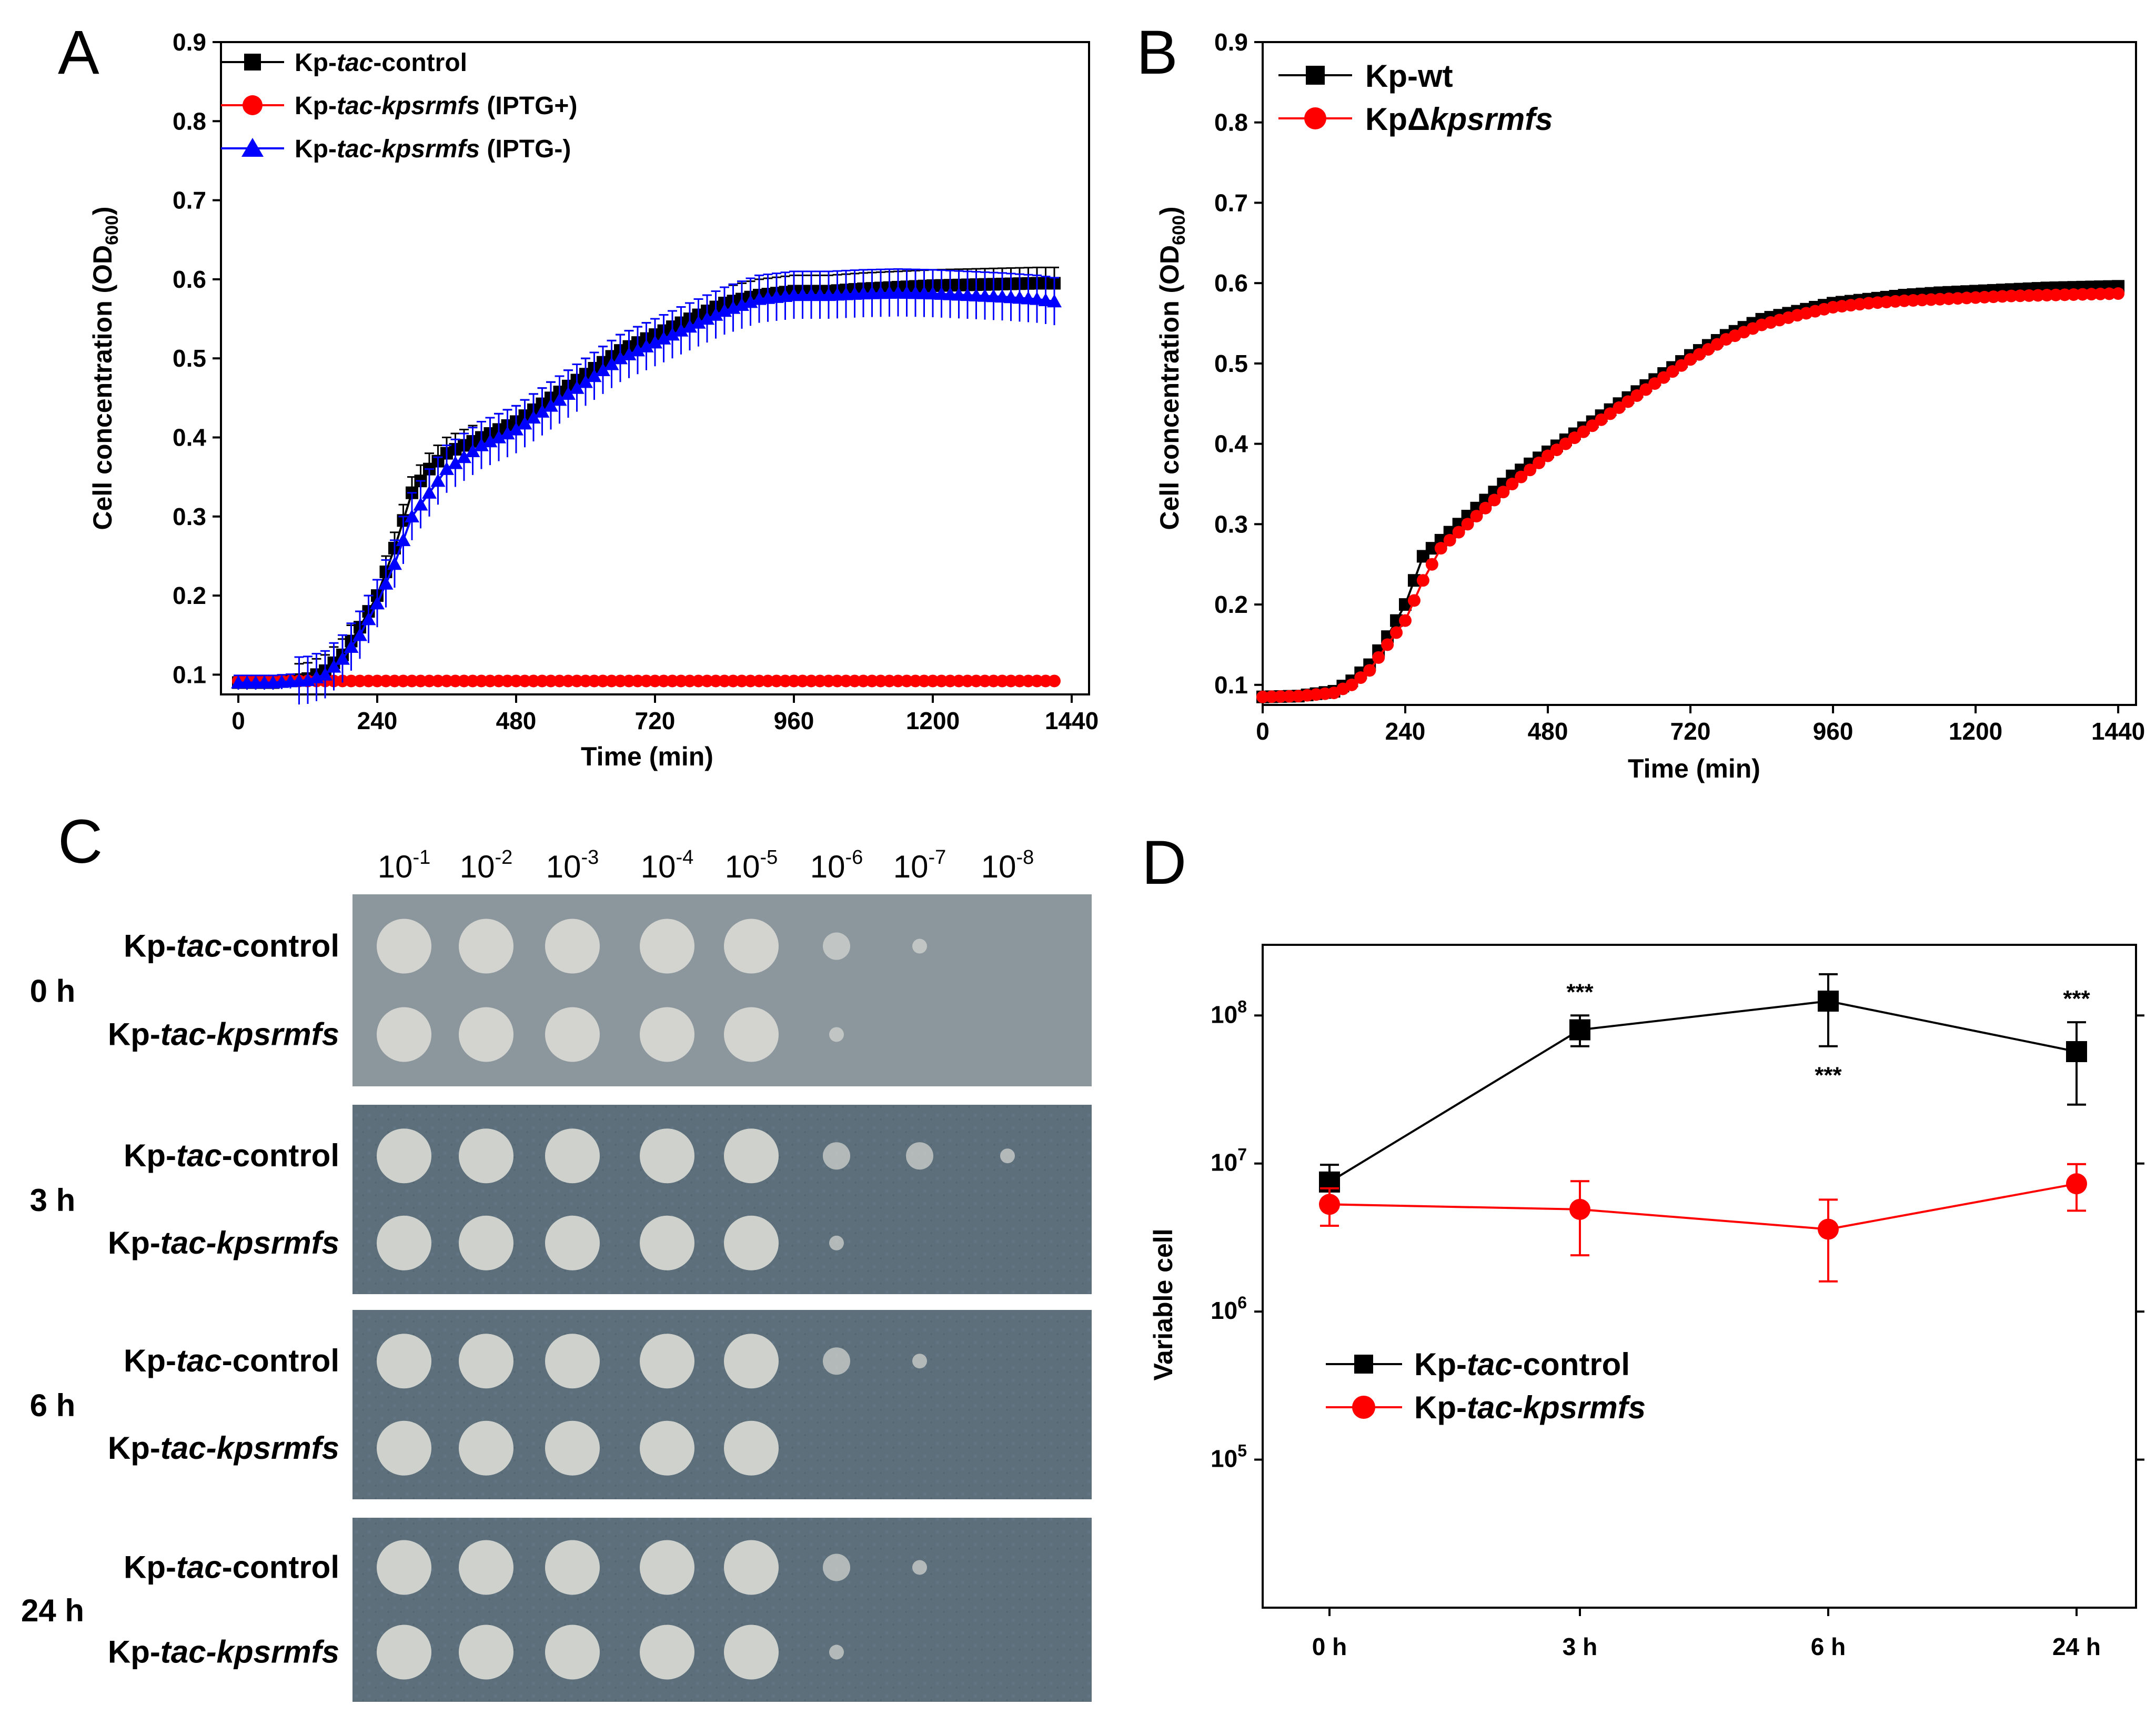 The image size is (2156, 1715). Describe the element at coordinates (525, 149) in the screenshot. I see `legend-a-2-suffix: (IPTG-)` at that location.